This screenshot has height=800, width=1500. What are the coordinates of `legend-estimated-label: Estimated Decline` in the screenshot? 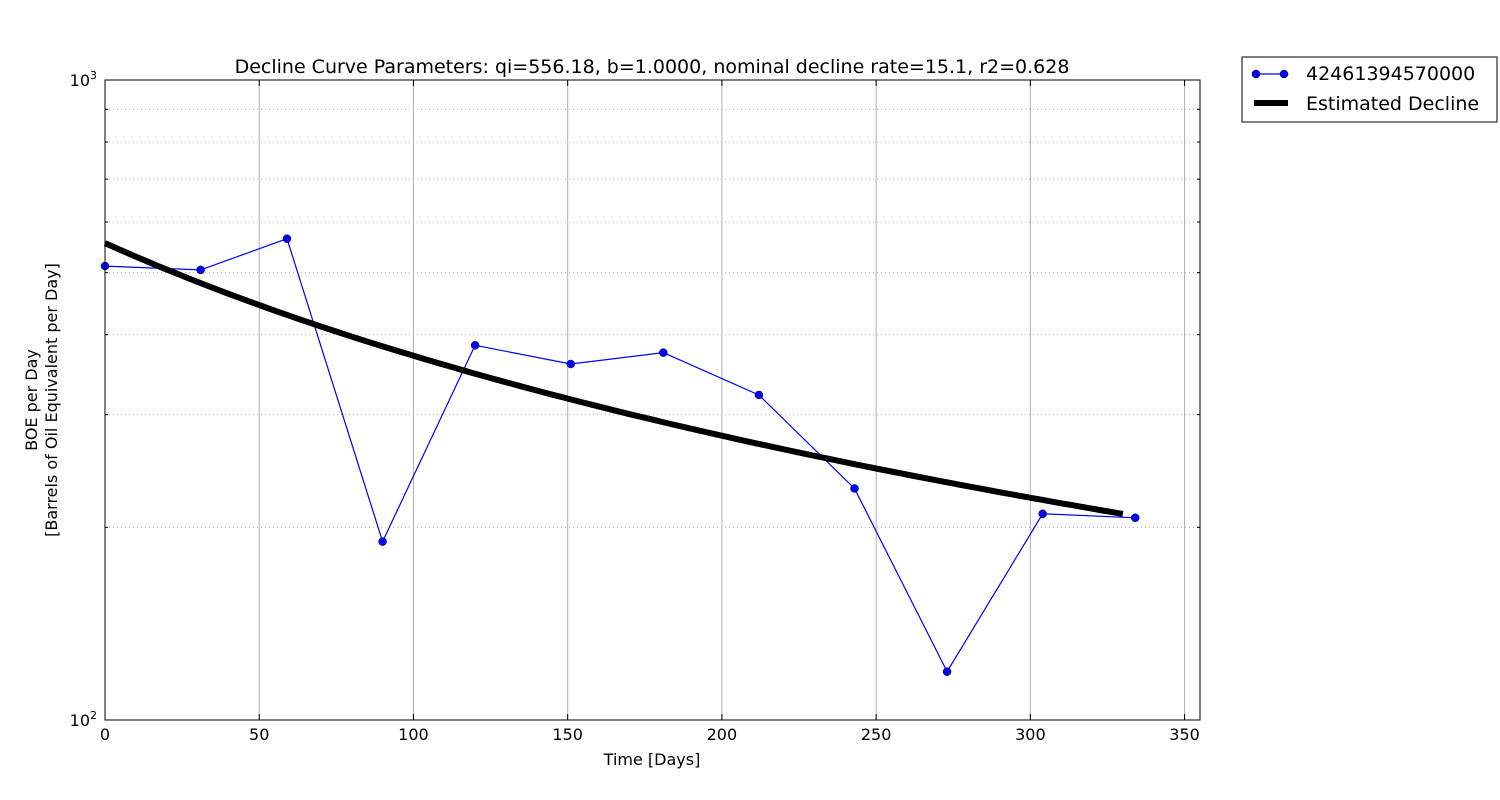 It's located at (1392, 104).